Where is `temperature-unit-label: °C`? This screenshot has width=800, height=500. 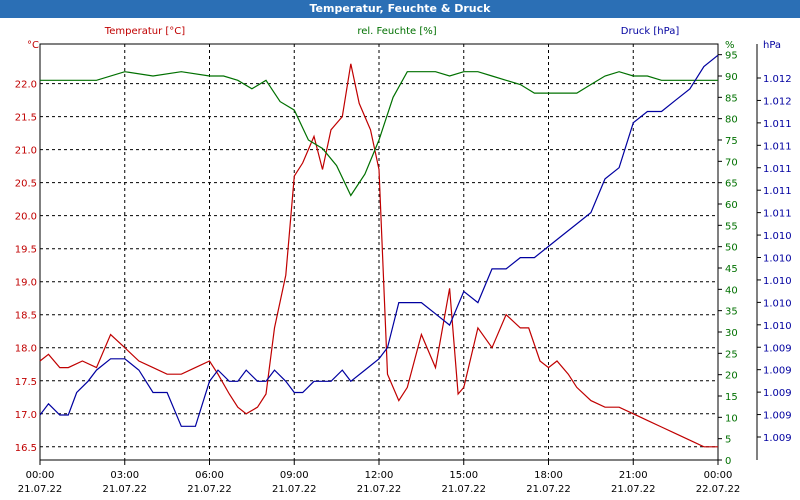 temperature-unit-label: °C is located at coordinates (33, 45).